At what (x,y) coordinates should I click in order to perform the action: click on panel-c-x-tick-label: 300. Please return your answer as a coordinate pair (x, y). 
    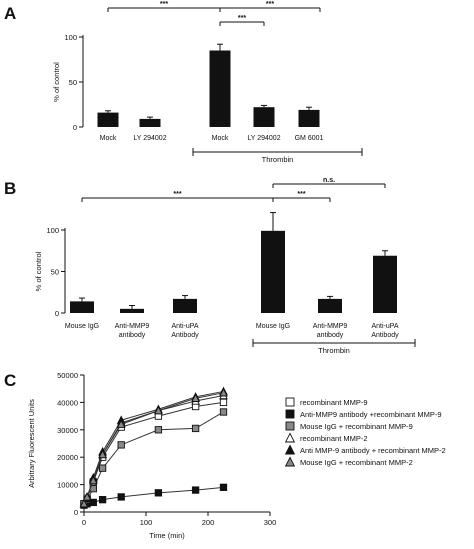
    Looking at the image, I should click on (270, 522).